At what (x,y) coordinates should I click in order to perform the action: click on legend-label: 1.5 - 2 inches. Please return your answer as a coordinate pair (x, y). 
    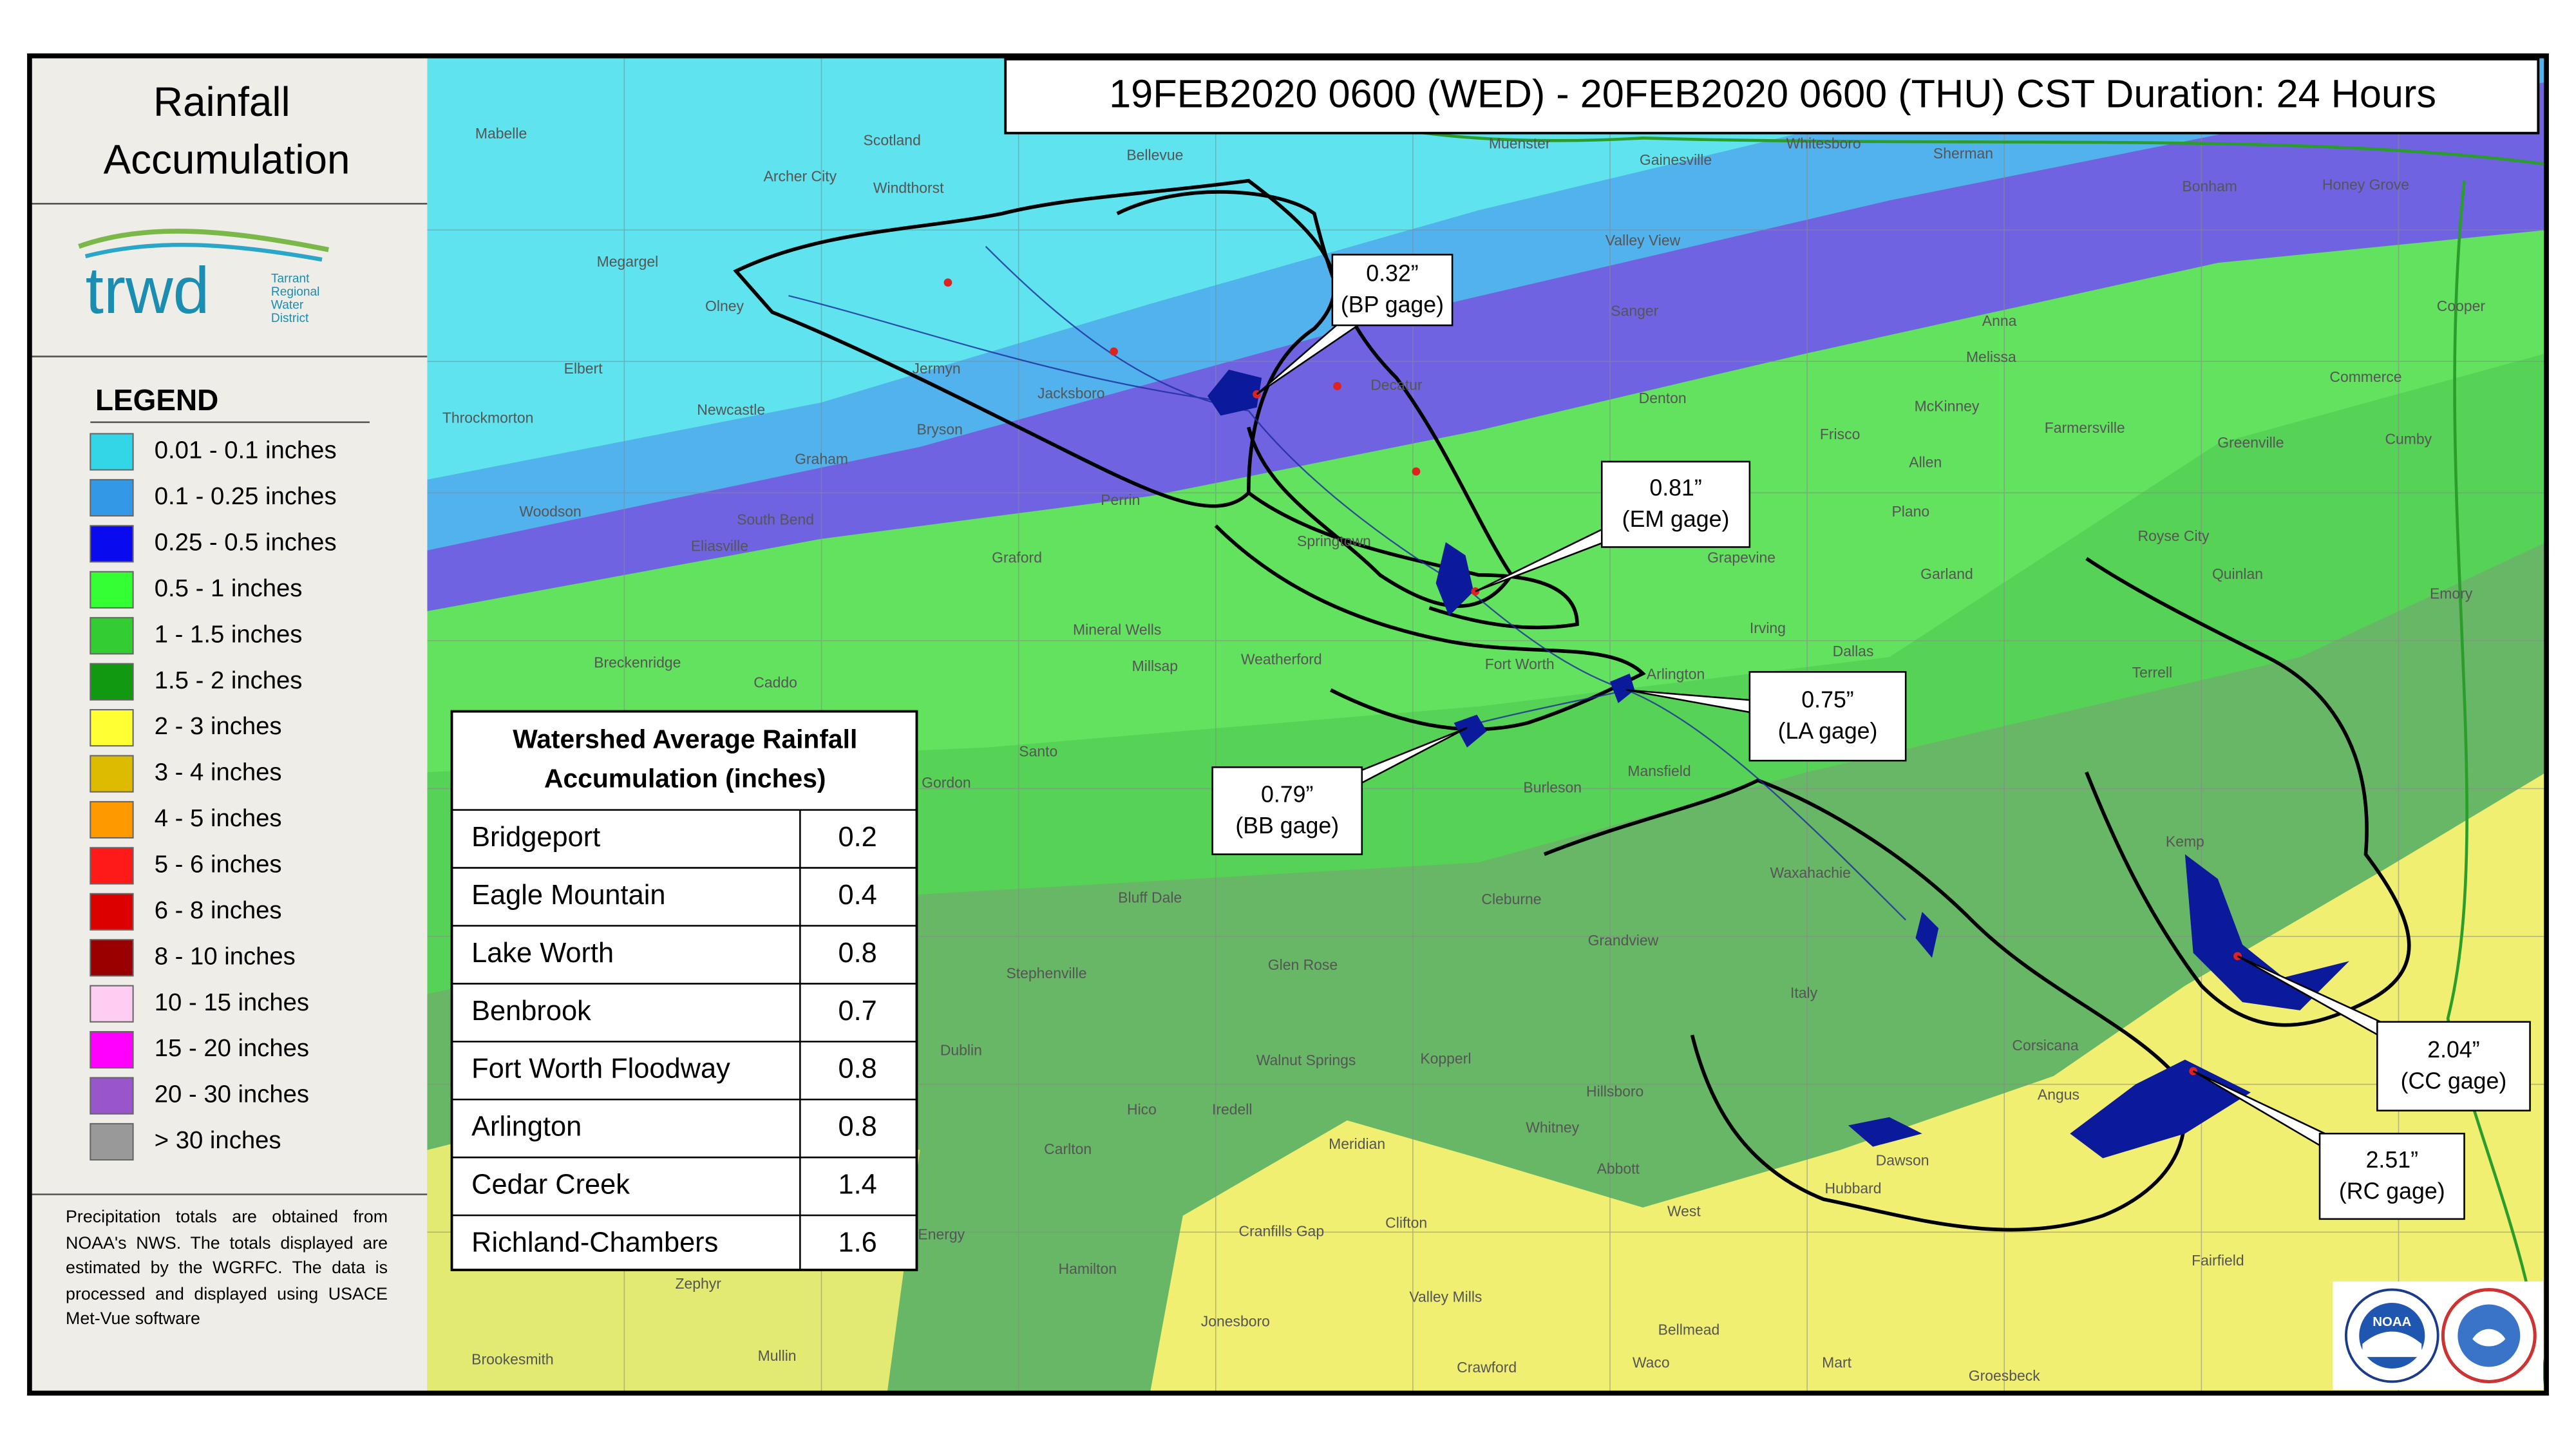
    Looking at the image, I should click on (229, 681).